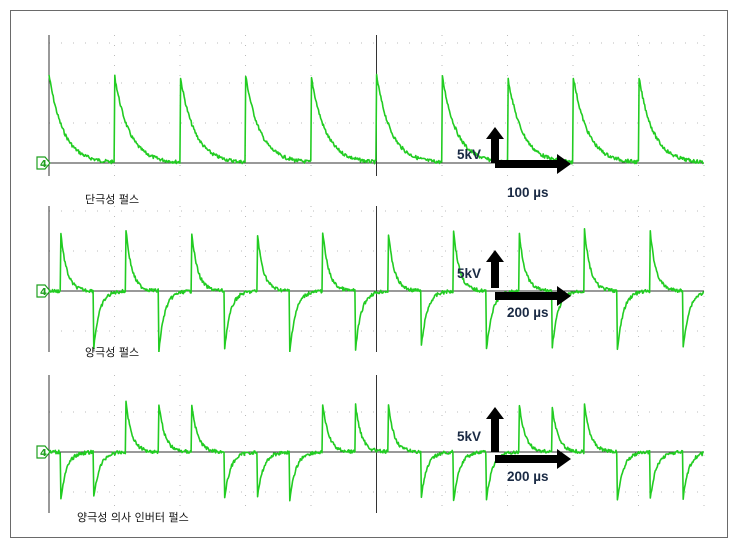  Describe the element at coordinates (376, 119) in the screenshot. I see `waveform-trace` at that location.